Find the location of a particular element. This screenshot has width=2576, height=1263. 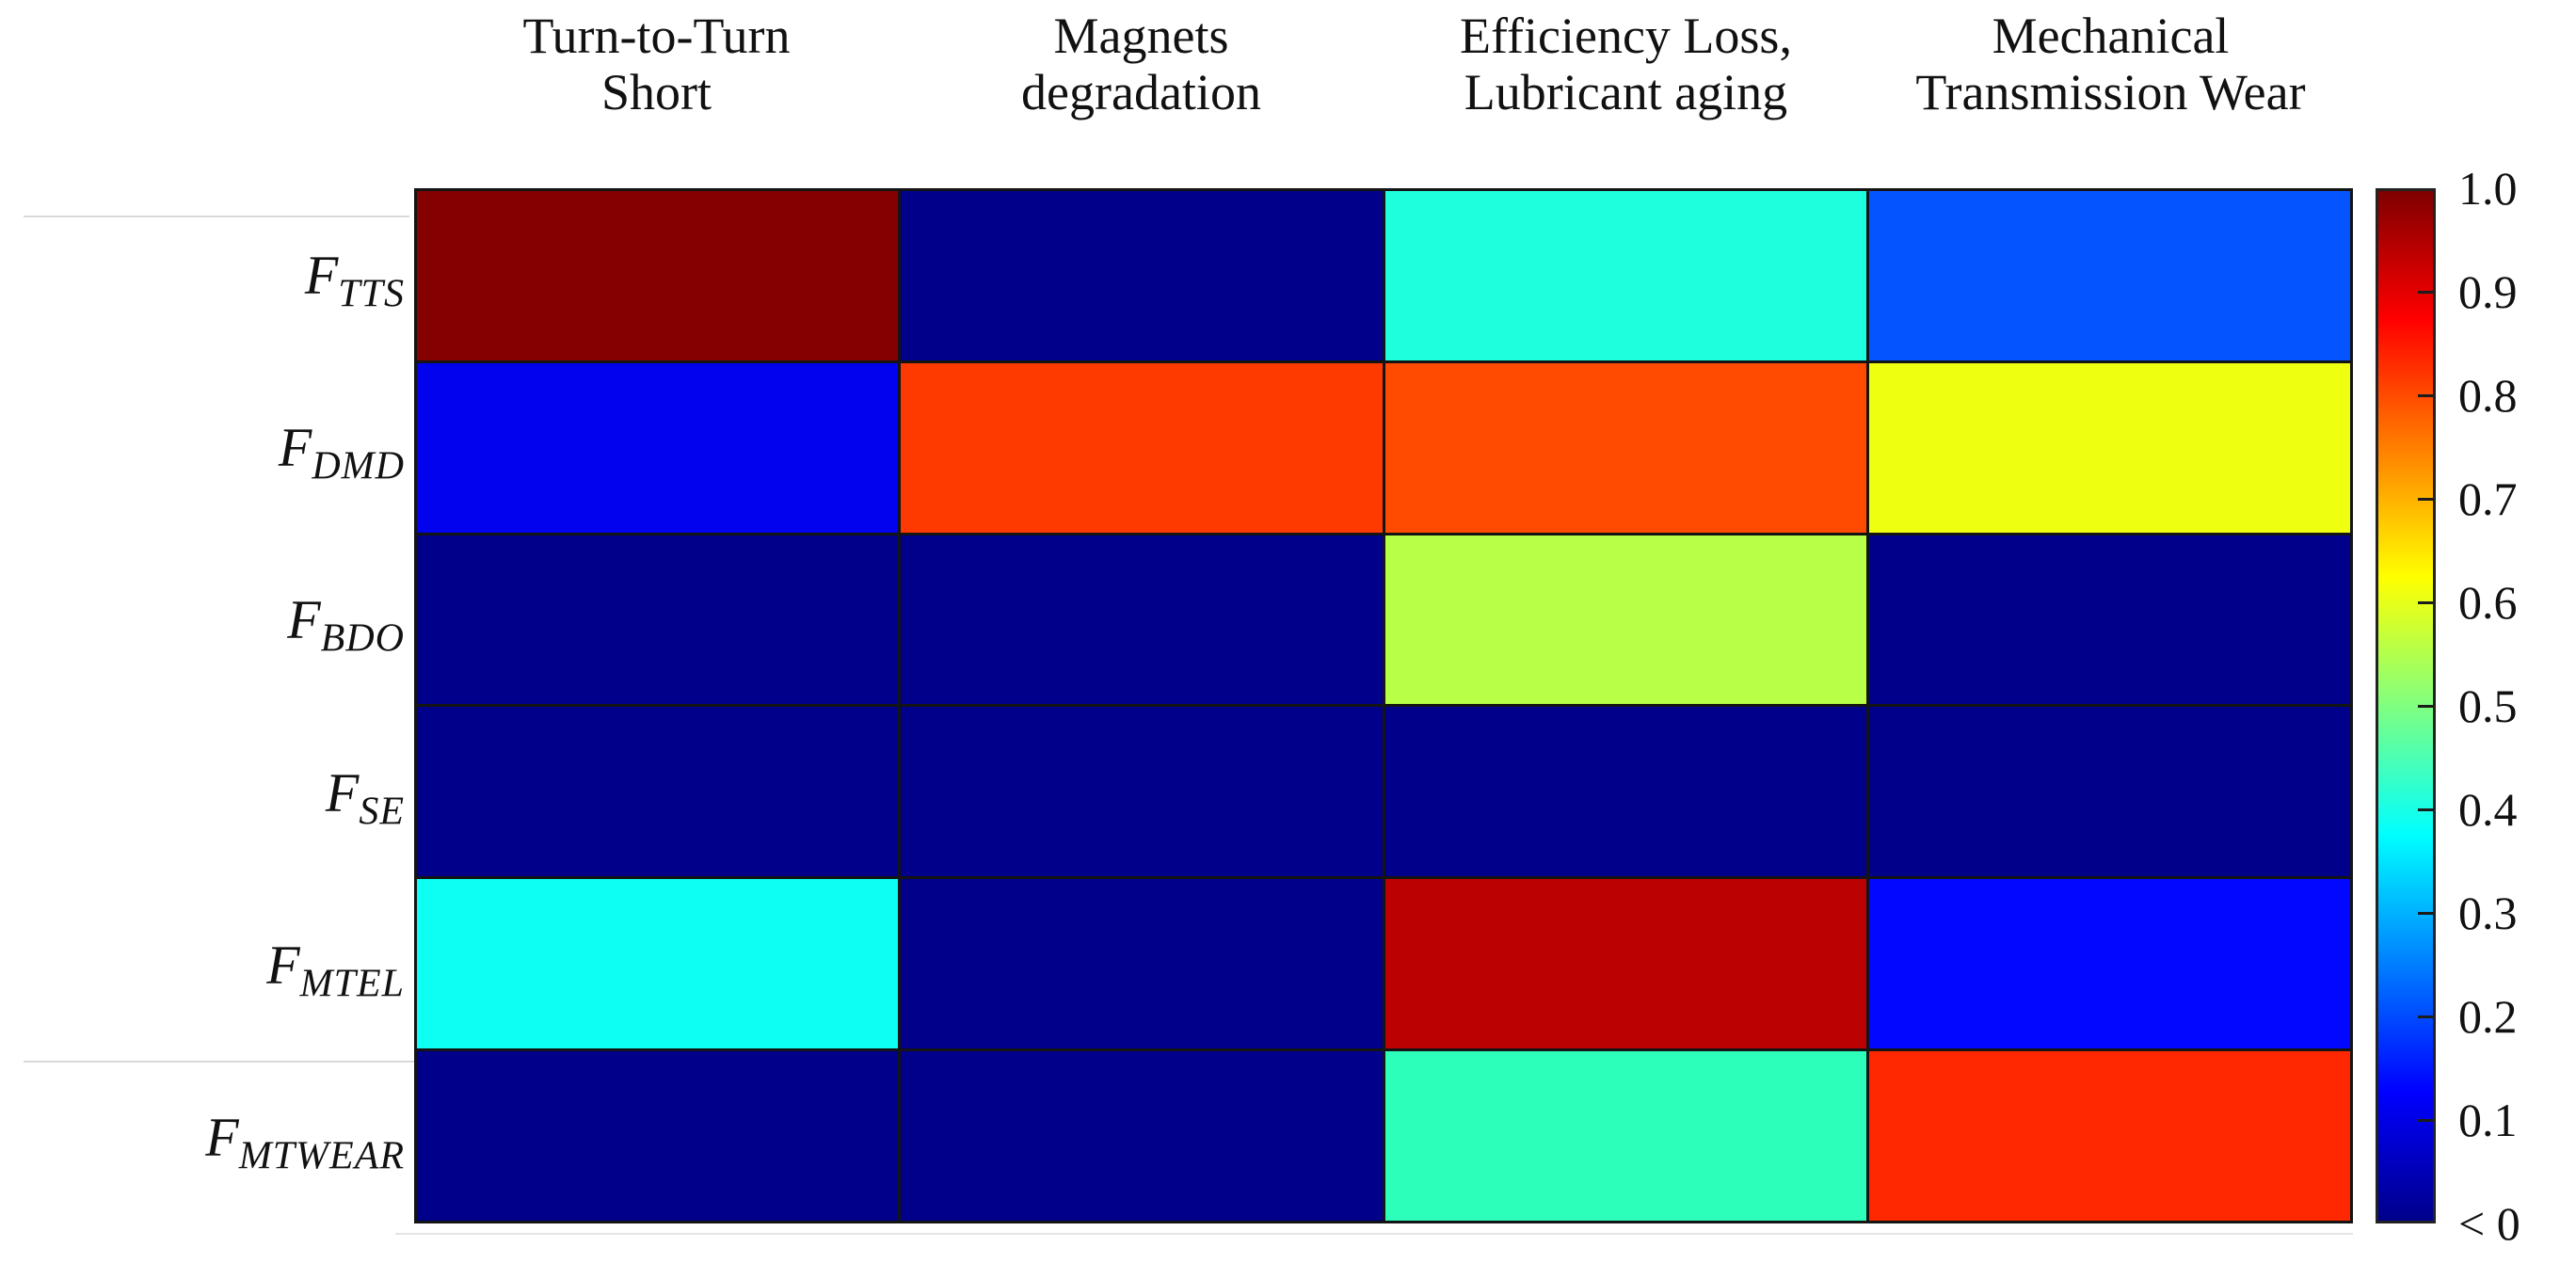

heatmap-cell-se-col3 is located at coordinates (1625, 792).